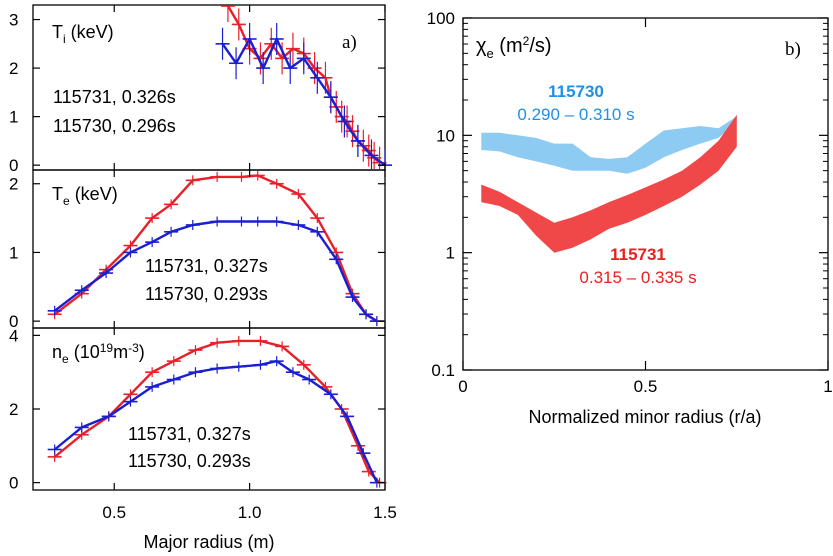 Image resolution: width=833 pixels, height=556 pixels. What do you see at coordinates (114, 126) in the screenshot?
I see `ti-legend-blue: 115730, 0.296s` at bounding box center [114, 126].